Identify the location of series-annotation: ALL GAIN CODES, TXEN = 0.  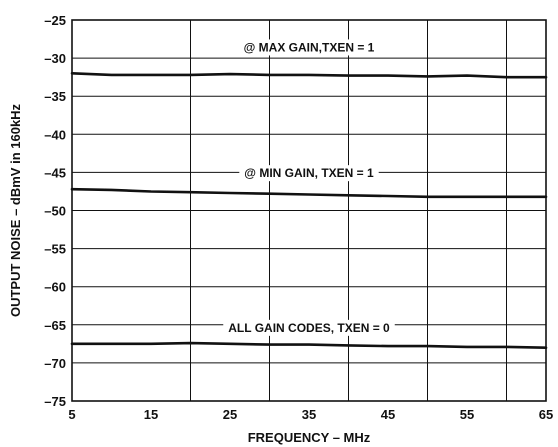
(309, 328).